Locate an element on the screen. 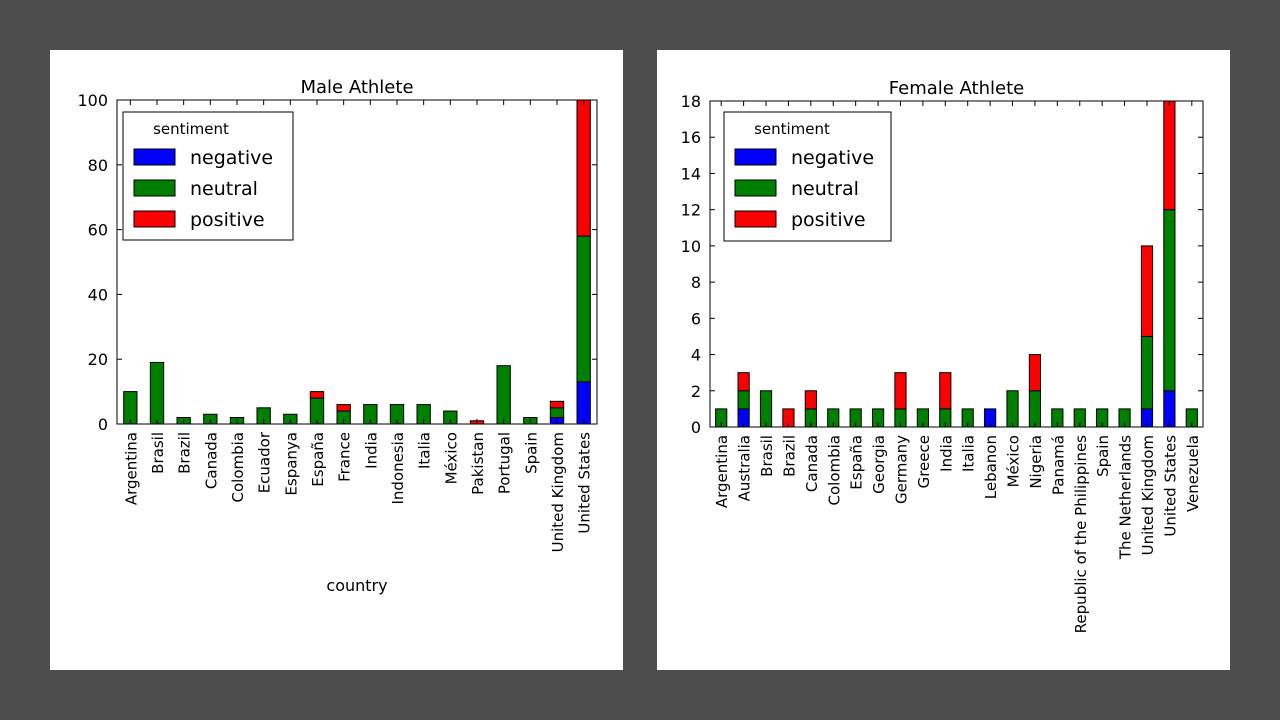  x-tick-label-france: France is located at coordinates (345, 457).